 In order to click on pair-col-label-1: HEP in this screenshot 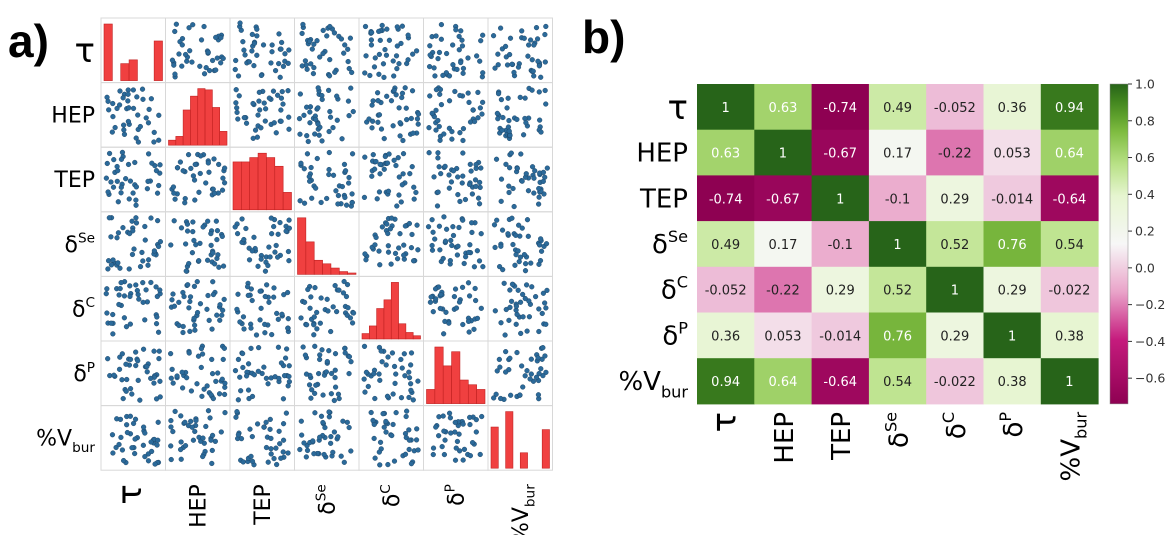, I will do `click(199, 506)`.